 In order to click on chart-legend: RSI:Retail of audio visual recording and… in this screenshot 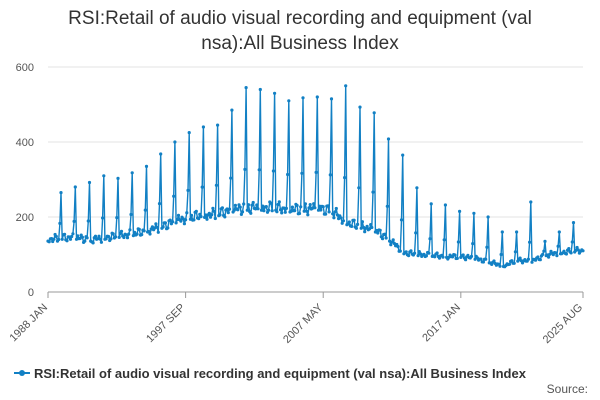, I will do `click(270, 373)`.